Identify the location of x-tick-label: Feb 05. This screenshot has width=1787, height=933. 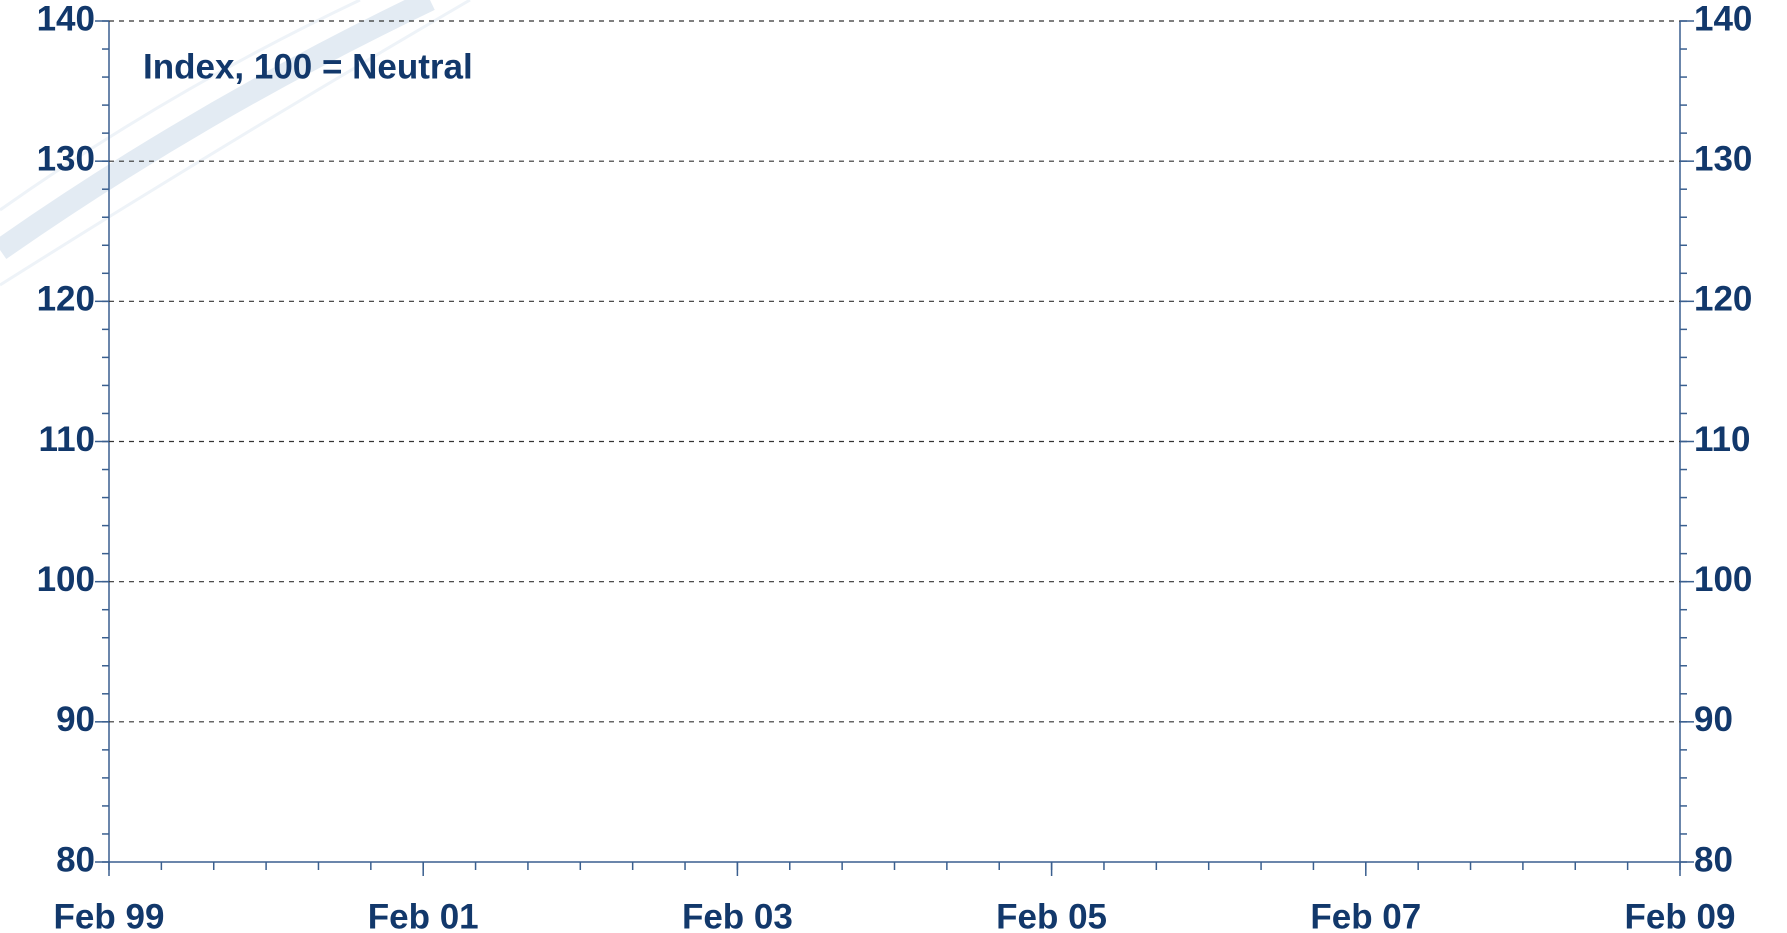
(1051, 915).